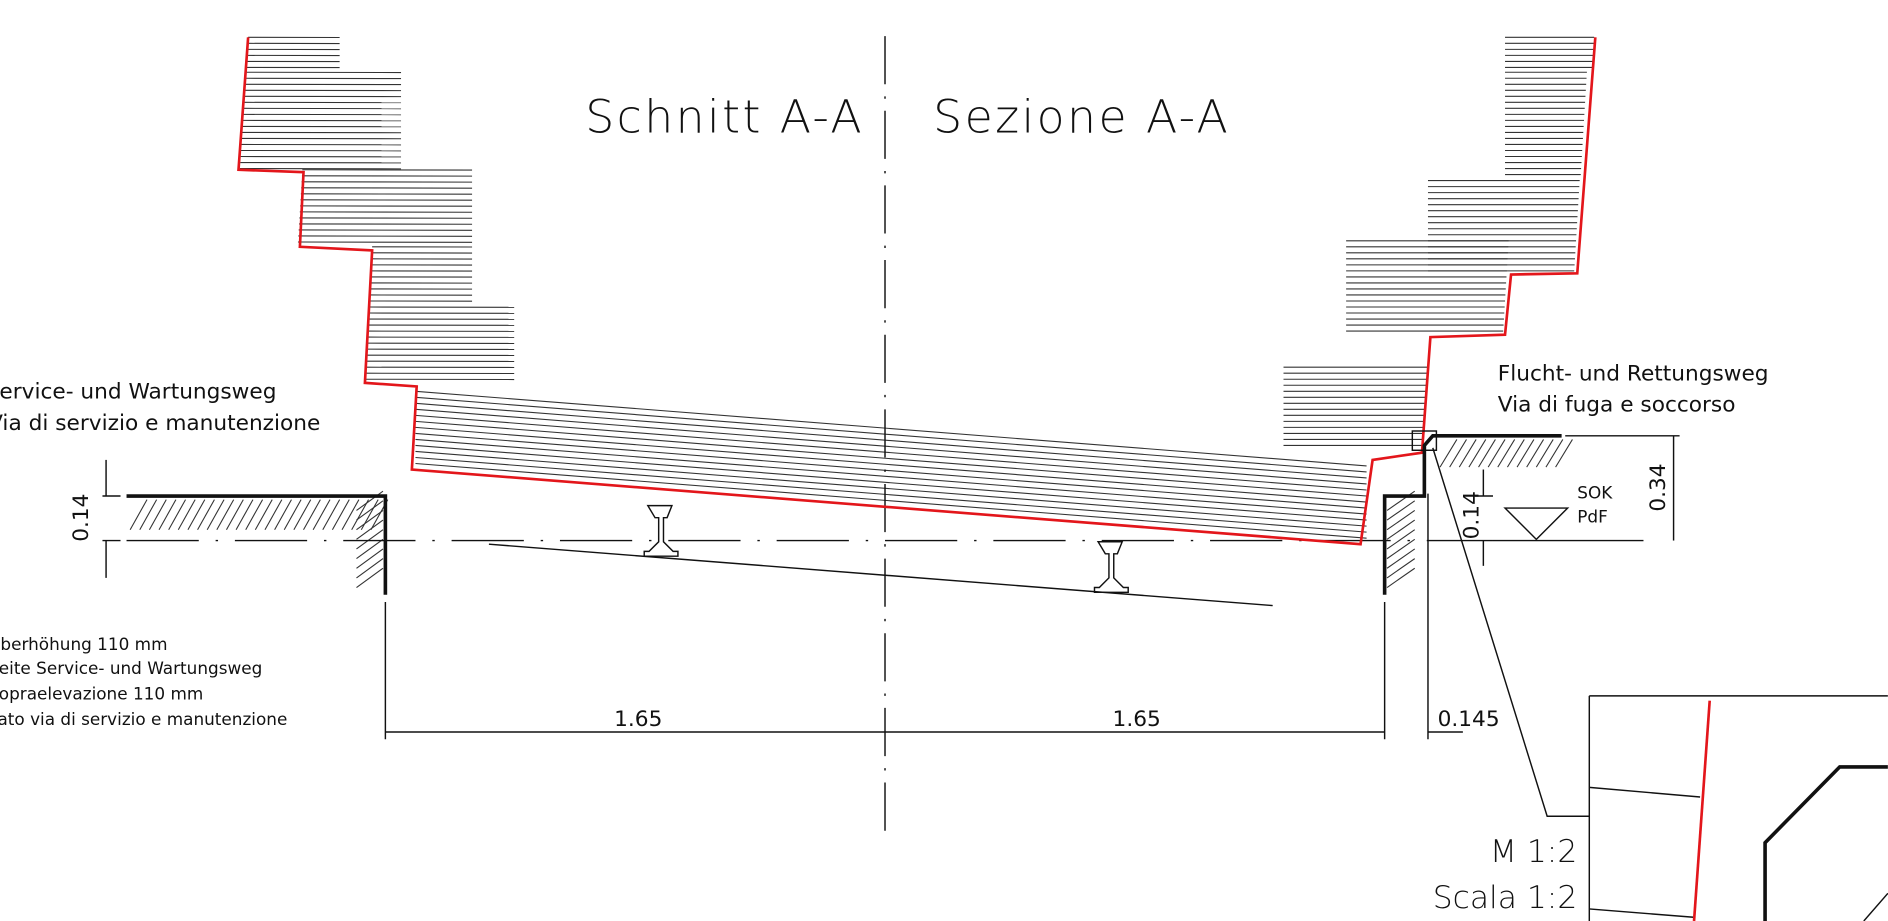 This screenshot has width=1888, height=921. I want to click on detail-marker, so click(1424, 440).